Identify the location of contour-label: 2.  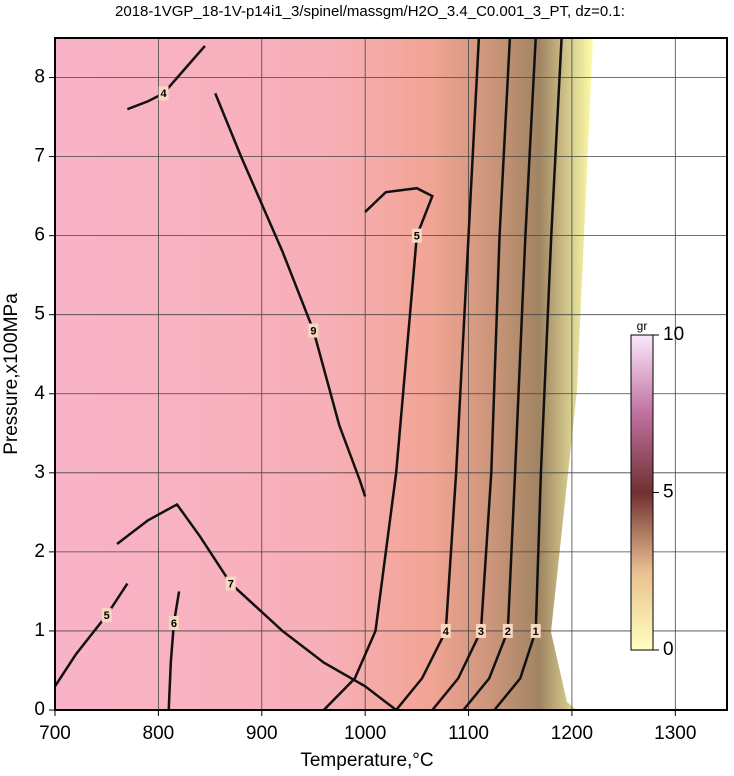
(508, 632).